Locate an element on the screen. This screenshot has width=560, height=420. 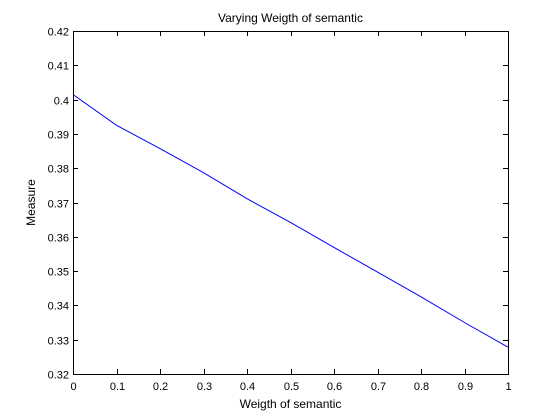
y-tick-label: 0.41 is located at coordinates (58, 67).